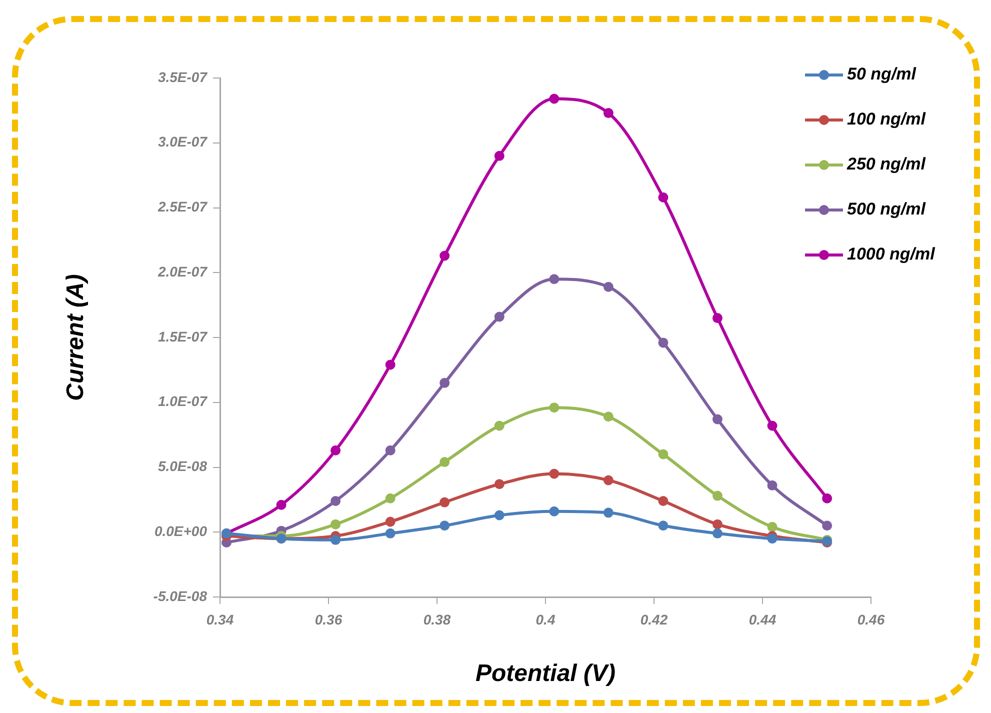 This screenshot has height=713, width=991. I want to click on x-tick-label: 0.38, so click(437, 619).